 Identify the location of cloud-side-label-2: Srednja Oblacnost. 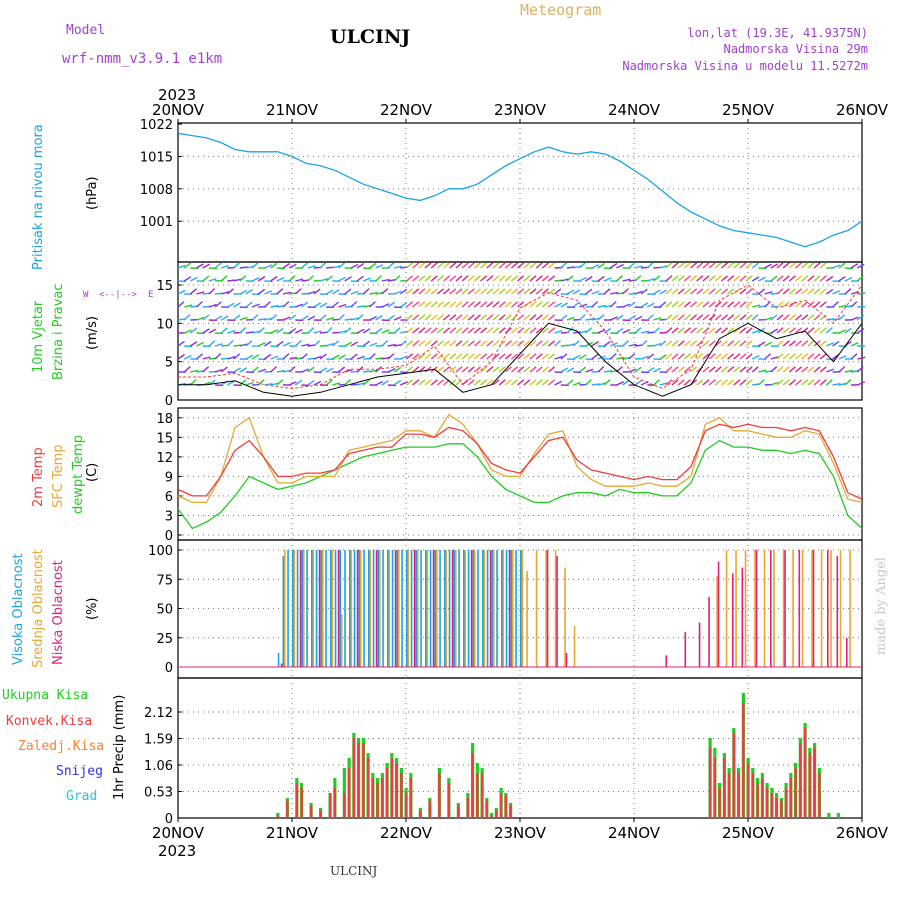
(38, 608).